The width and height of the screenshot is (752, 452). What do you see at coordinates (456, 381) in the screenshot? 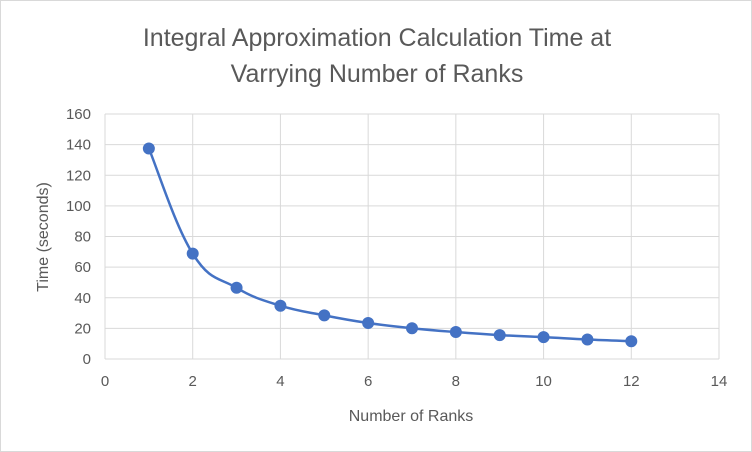
I see `x-tick-label: 8` at bounding box center [456, 381].